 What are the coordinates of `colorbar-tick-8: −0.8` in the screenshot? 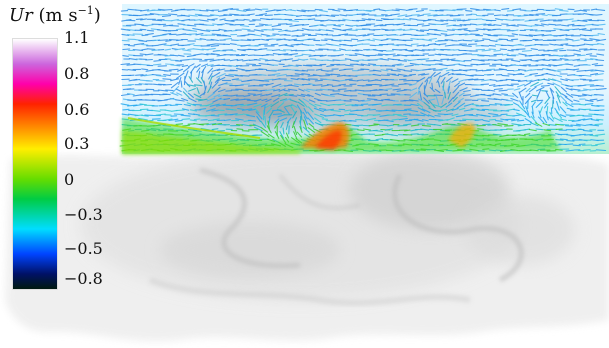 It's located at (83, 278).